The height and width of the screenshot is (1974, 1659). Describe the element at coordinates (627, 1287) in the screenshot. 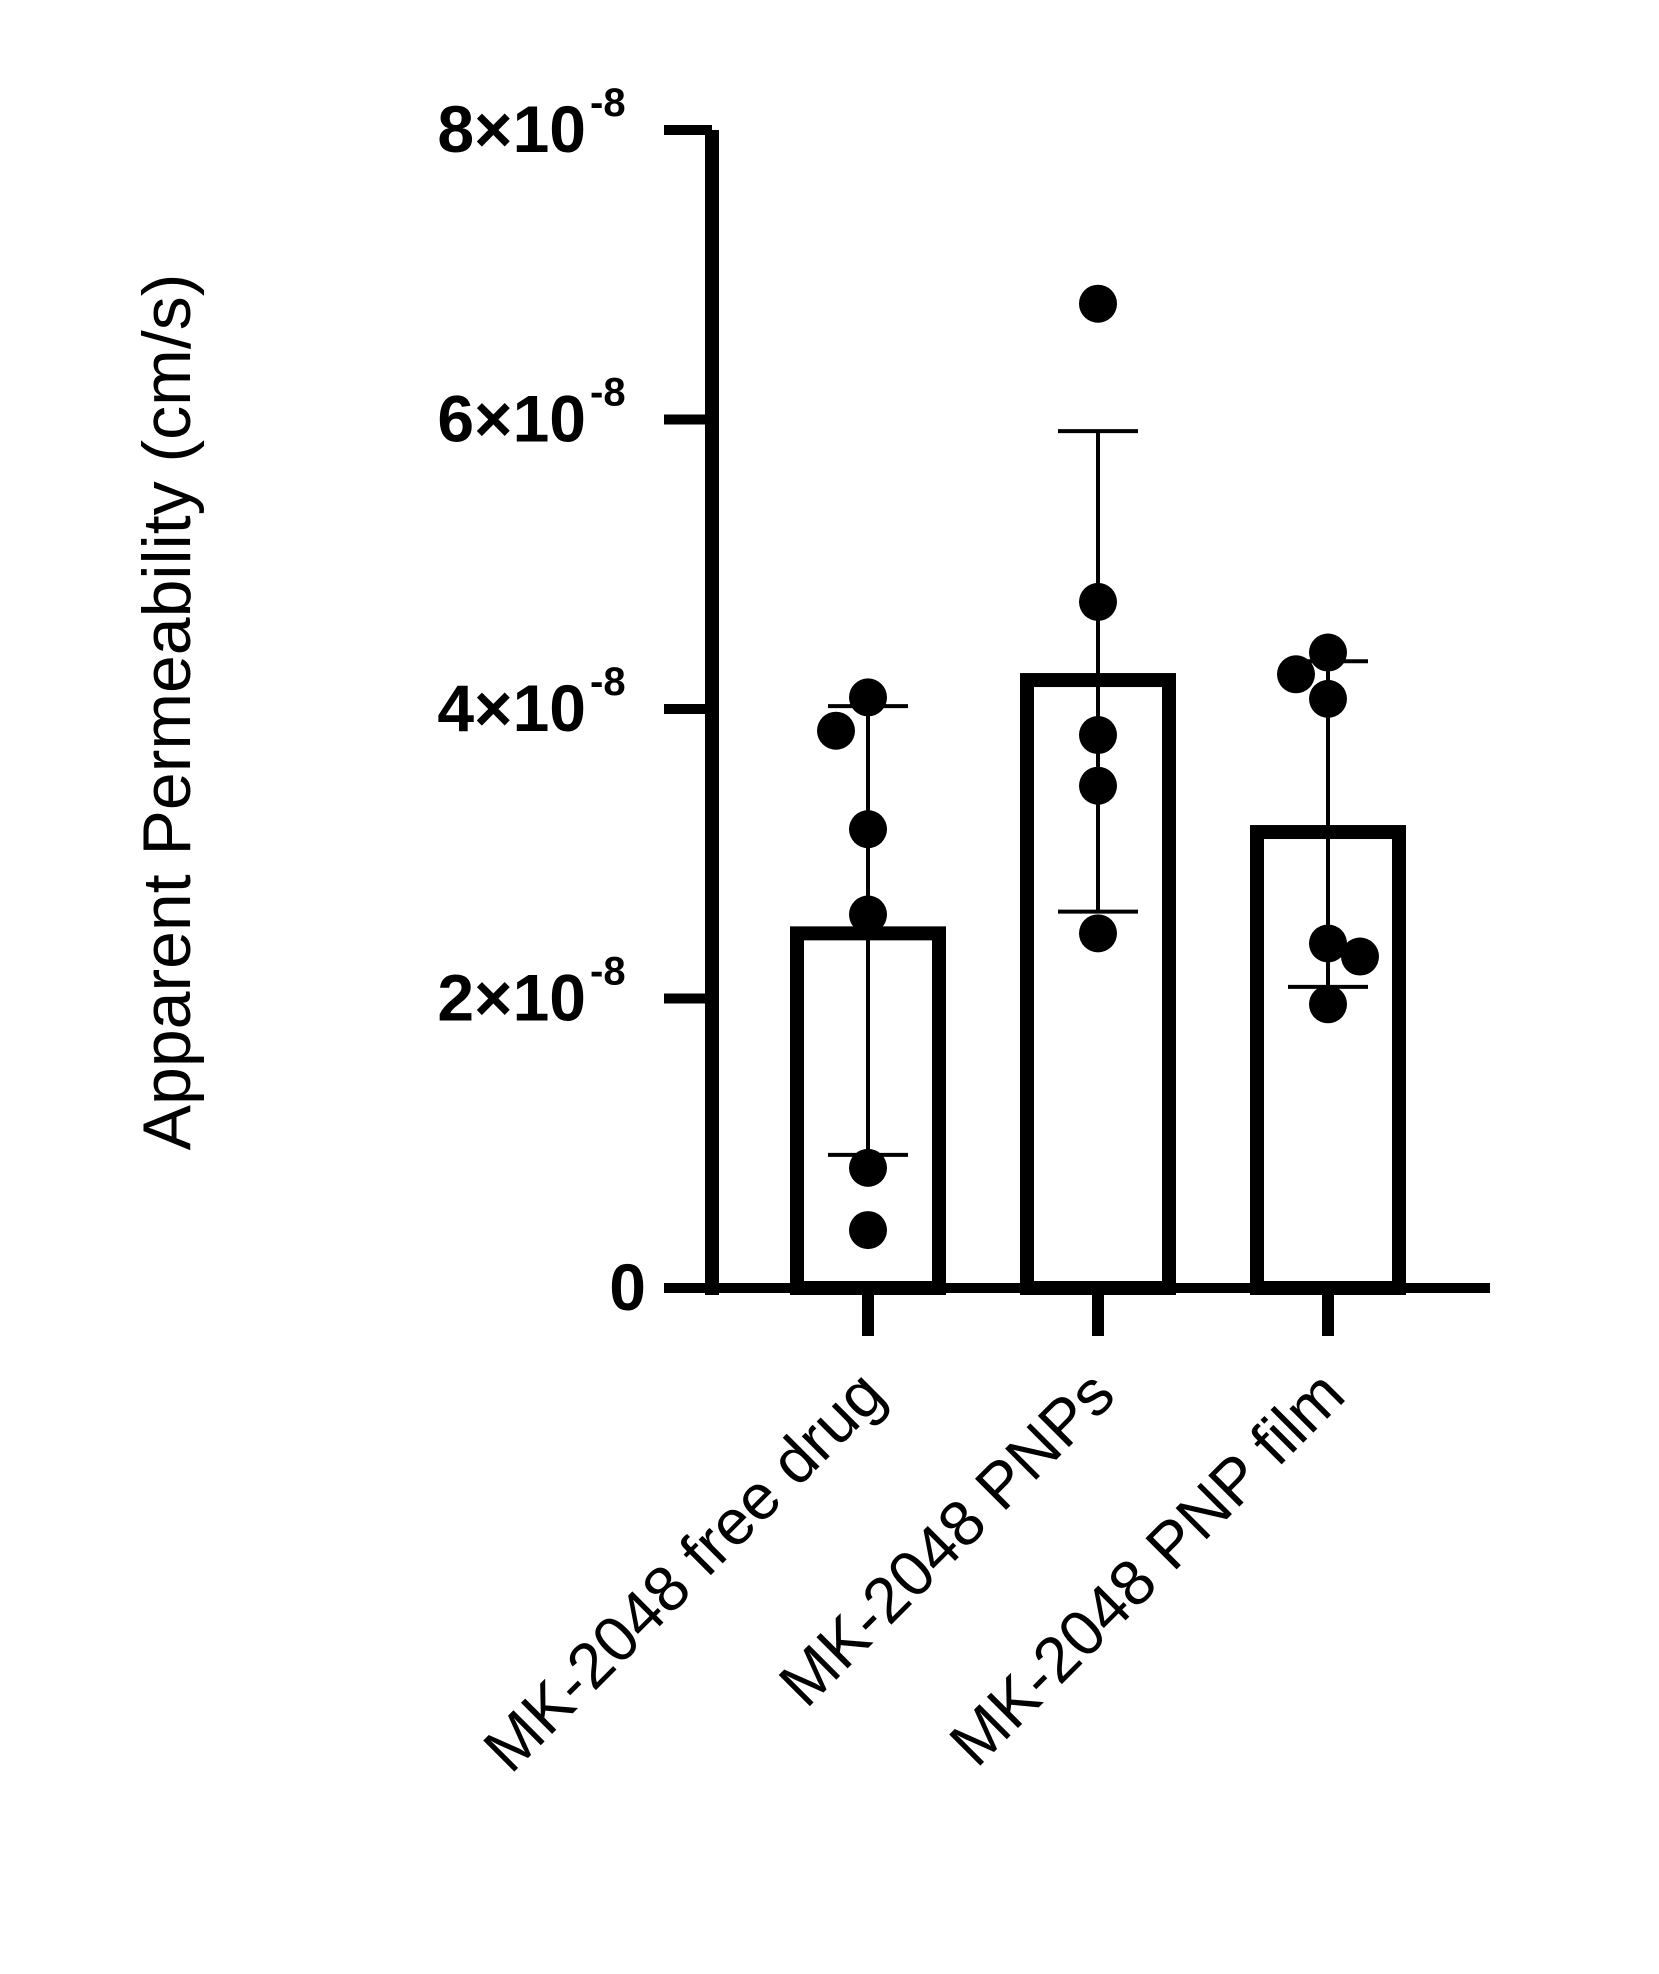

I see `y-tick-label: 0` at that location.